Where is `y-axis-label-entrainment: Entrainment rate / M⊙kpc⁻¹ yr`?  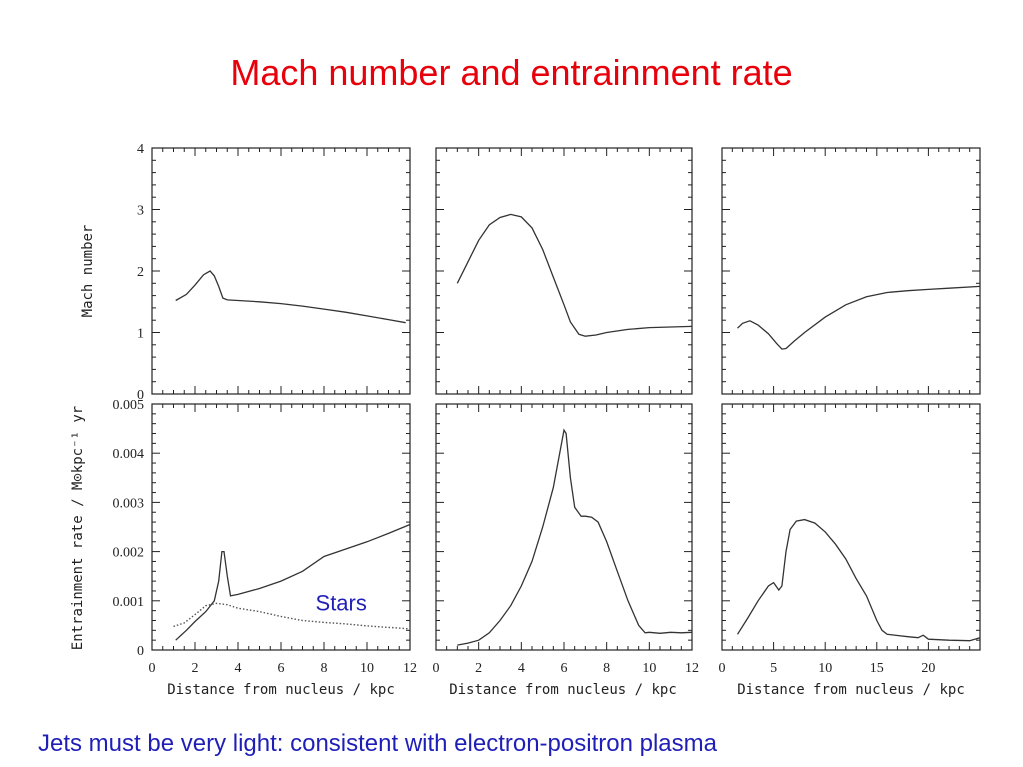 y-axis-label-entrainment: Entrainment rate / M⊙kpc⁻¹ yr is located at coordinates (78, 528).